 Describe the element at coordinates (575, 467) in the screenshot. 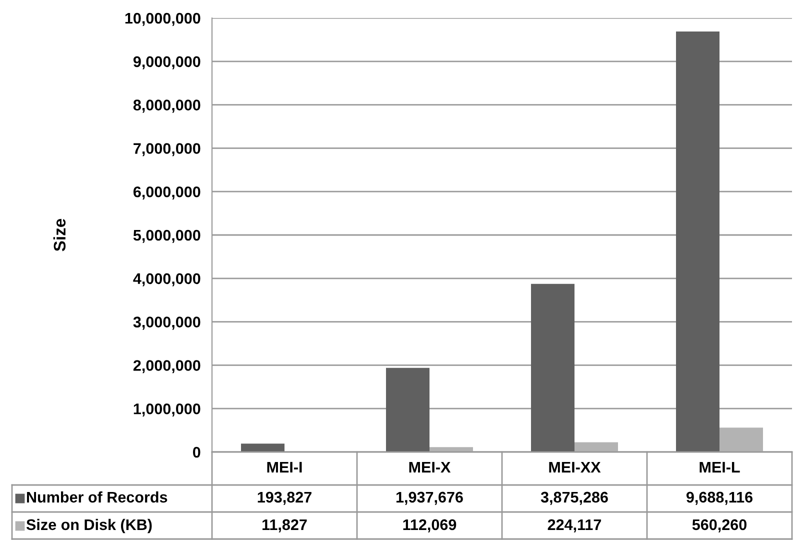

I see `x-tick-label: MEI-XX` at that location.